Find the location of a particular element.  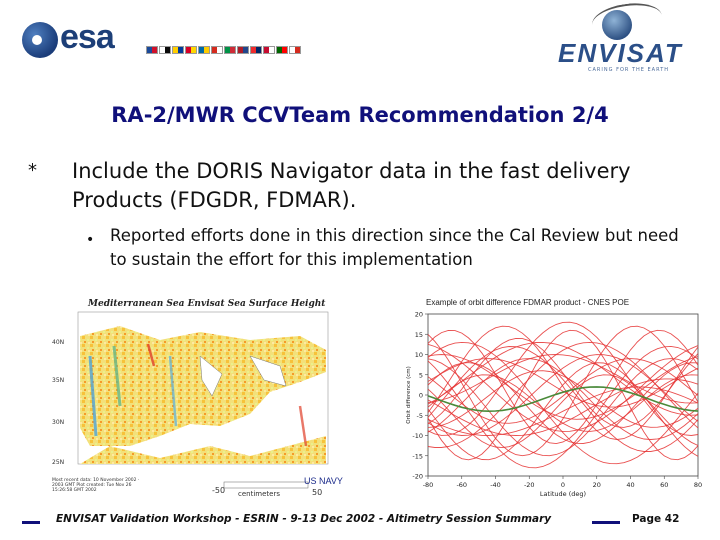

x-tick-label: 60 is located at coordinates (664, 485).